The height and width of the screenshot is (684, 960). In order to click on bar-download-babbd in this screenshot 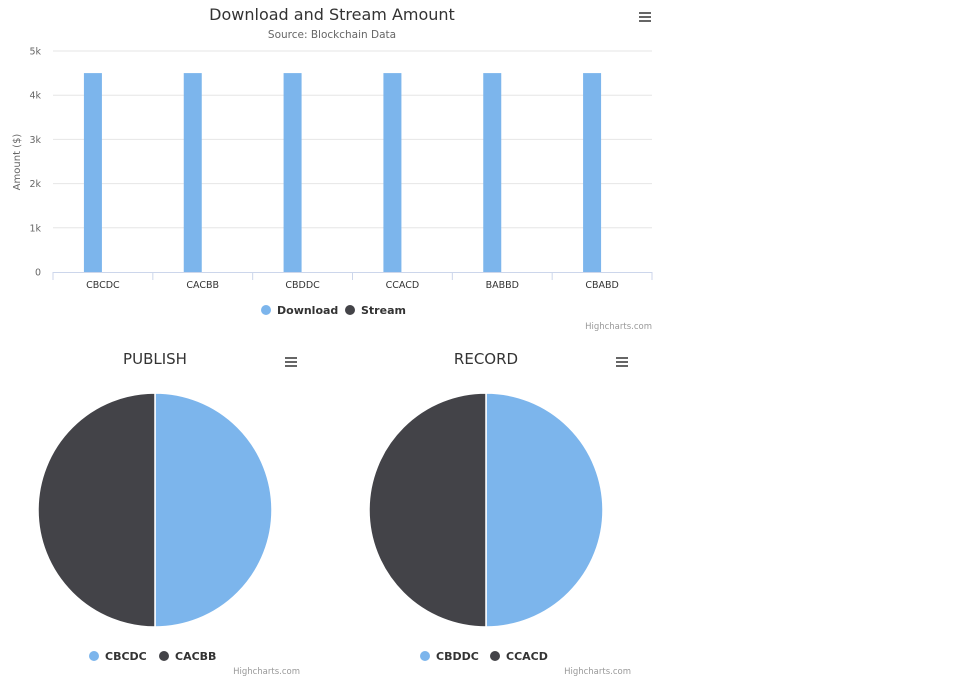, I will do `click(492, 172)`.